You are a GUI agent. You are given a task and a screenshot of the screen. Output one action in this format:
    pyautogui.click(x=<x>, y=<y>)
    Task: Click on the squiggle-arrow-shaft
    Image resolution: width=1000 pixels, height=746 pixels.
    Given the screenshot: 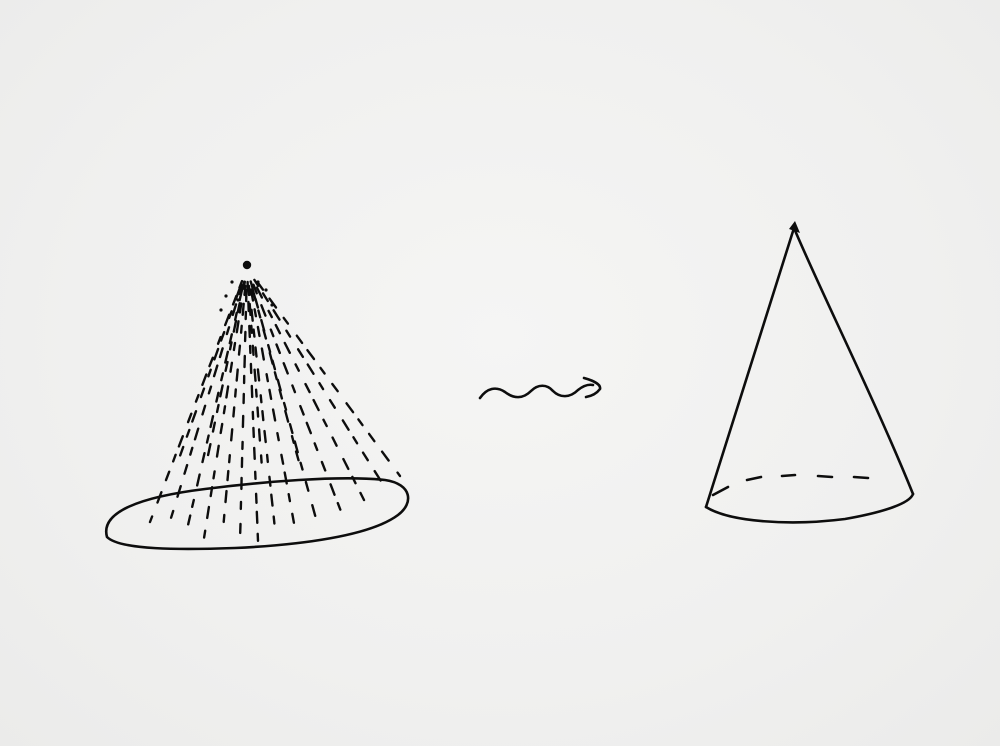 What is the action you would take?
    pyautogui.click(x=536, y=391)
    